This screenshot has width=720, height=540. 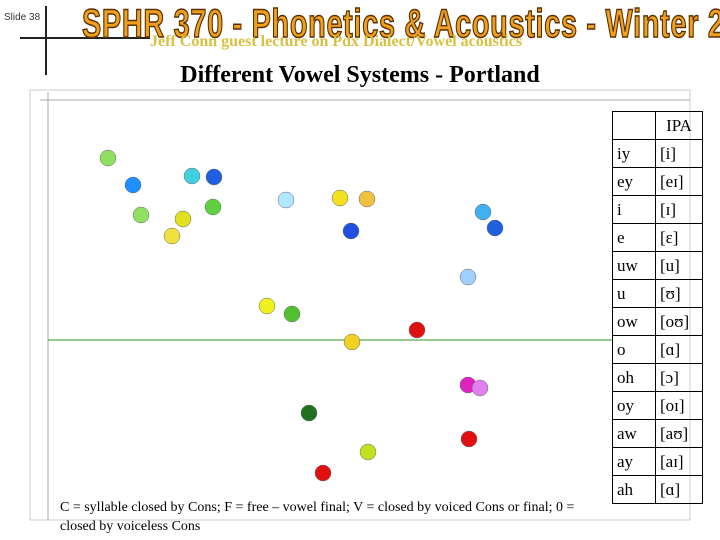 What do you see at coordinates (679, 153) in the screenshot?
I see `ipa-symbol: [i]` at bounding box center [679, 153].